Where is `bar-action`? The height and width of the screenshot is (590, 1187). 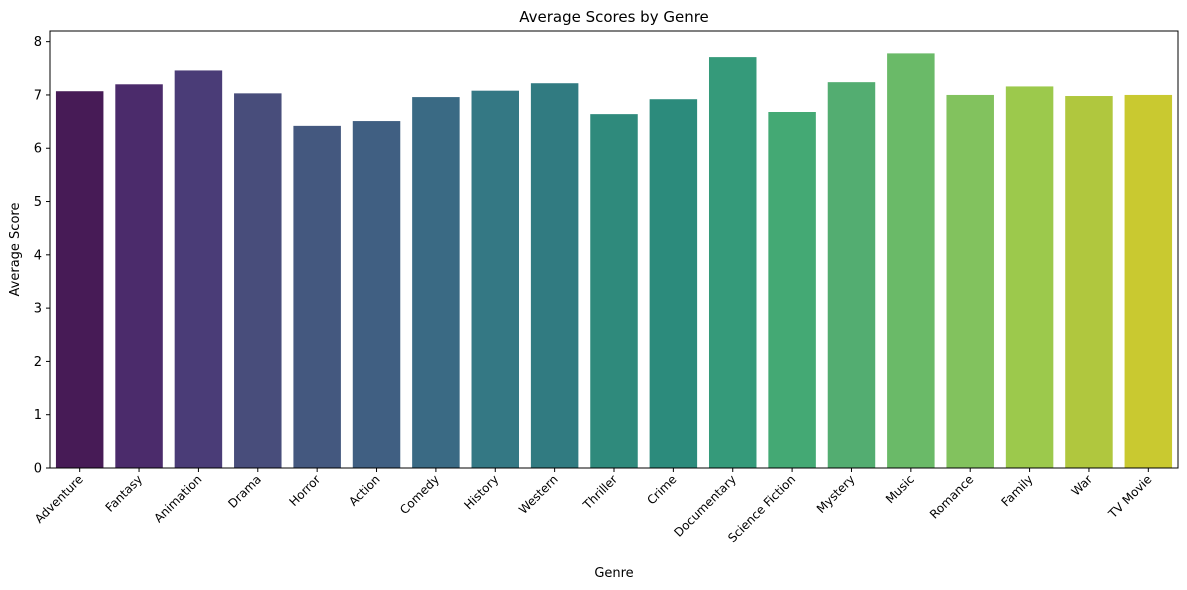
bar-action is located at coordinates (376, 294).